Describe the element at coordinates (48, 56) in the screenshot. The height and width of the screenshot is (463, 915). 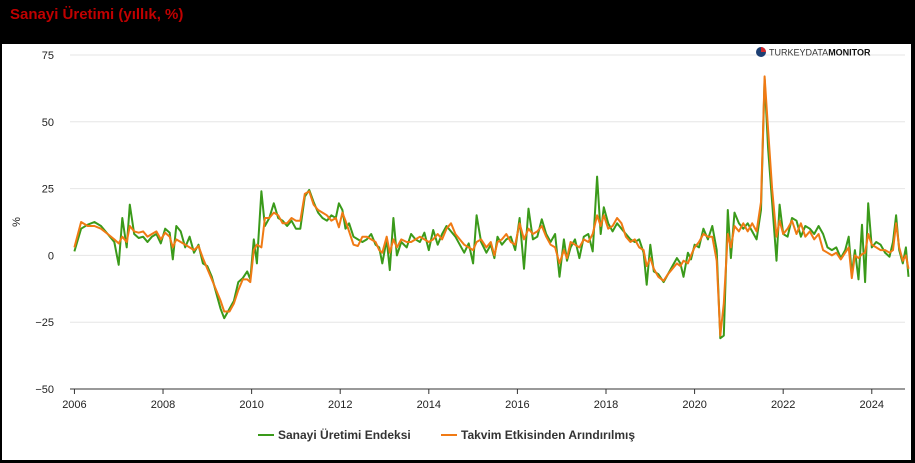
I see `y-tick-label: 75` at that location.